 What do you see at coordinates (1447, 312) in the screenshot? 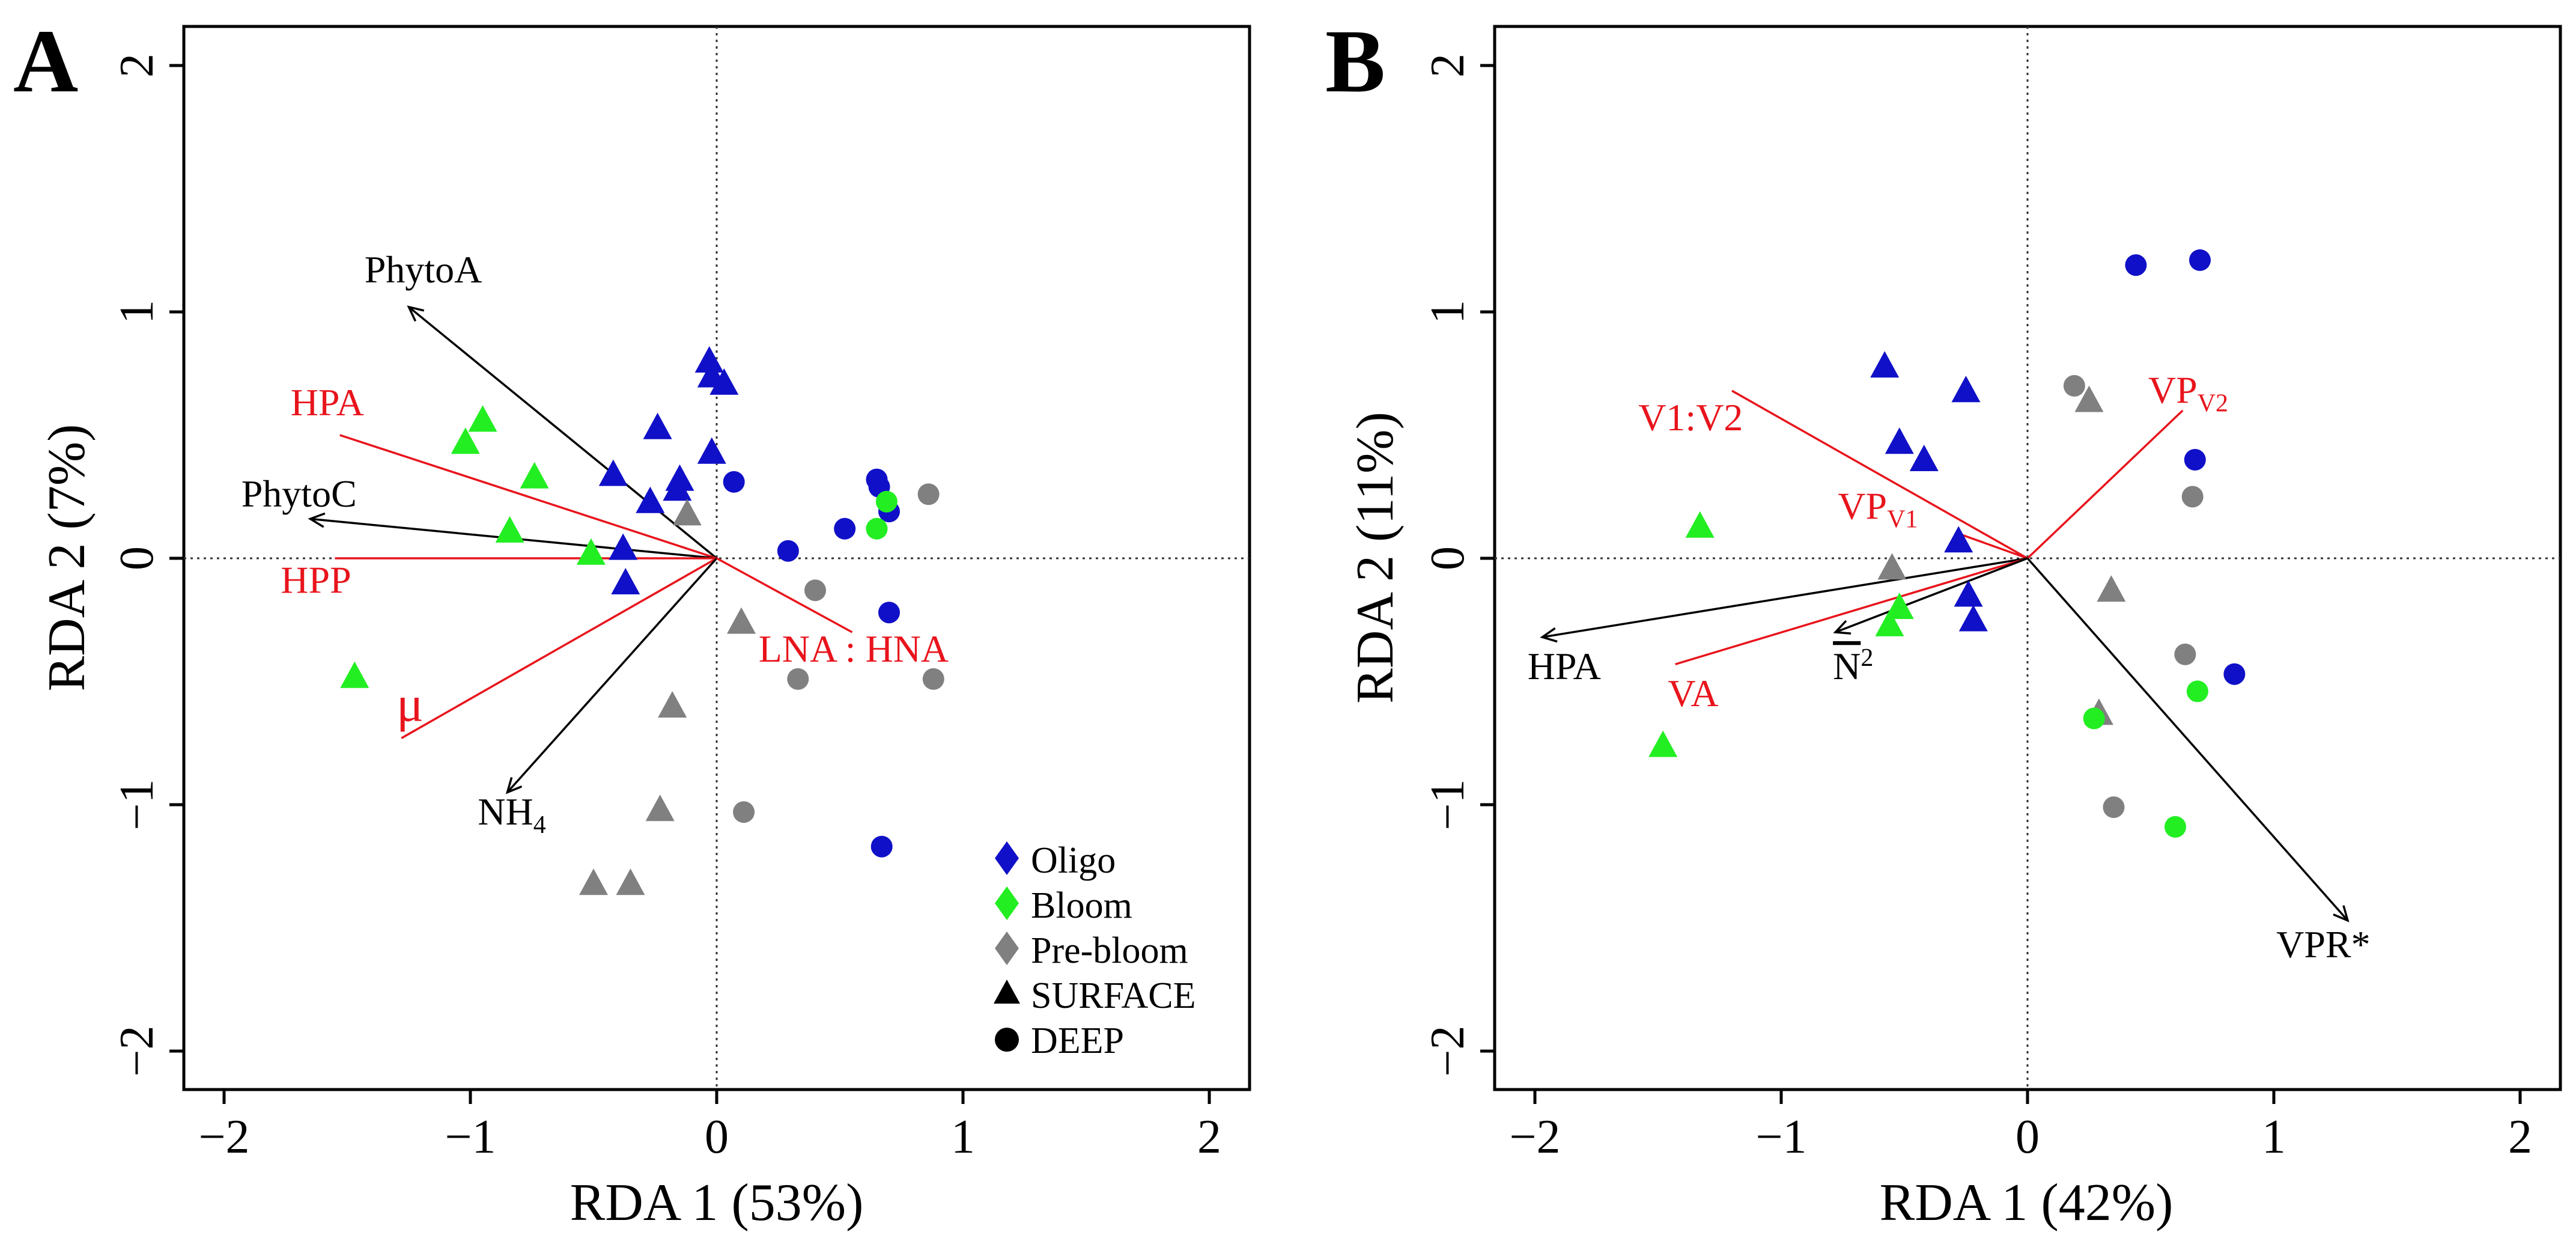
I see `panel-b-y-tick-label: 1` at bounding box center [1447, 312].